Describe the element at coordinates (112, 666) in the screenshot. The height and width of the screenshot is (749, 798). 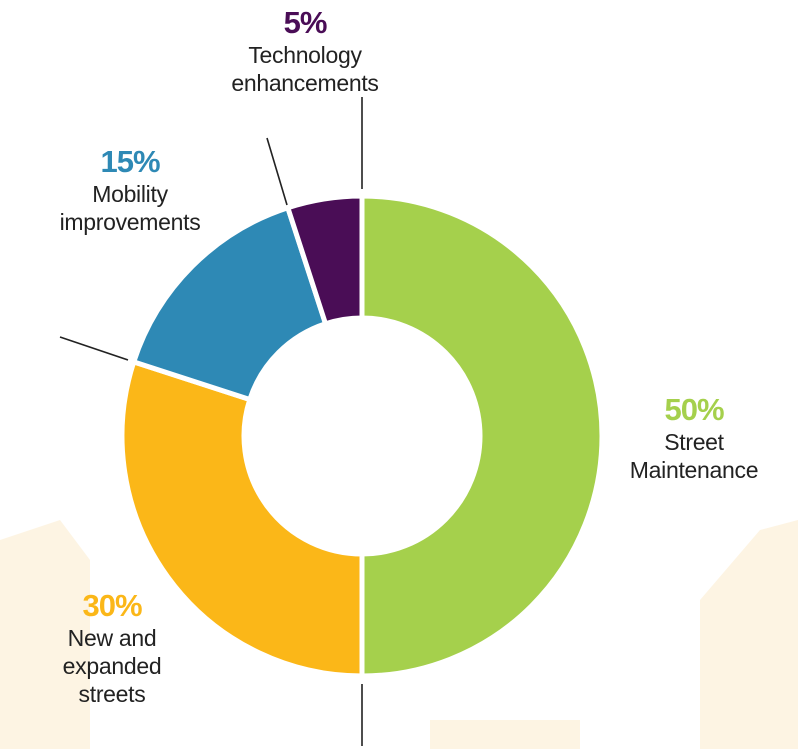
I see `category-label: New and expanded streets` at that location.